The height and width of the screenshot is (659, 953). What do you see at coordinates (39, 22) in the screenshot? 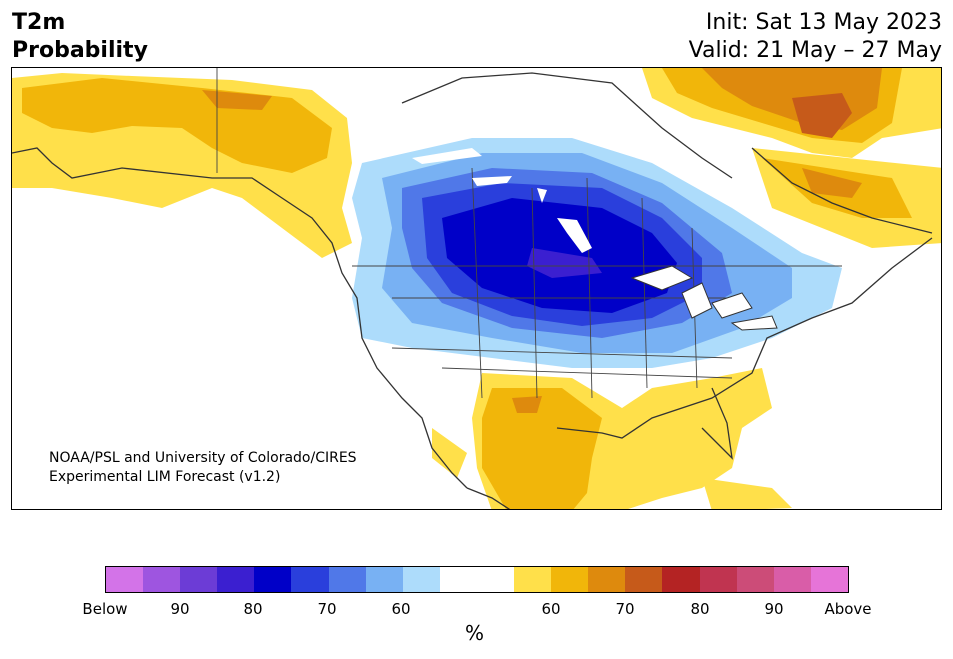
I see `title-line-1: T2m` at bounding box center [39, 22].